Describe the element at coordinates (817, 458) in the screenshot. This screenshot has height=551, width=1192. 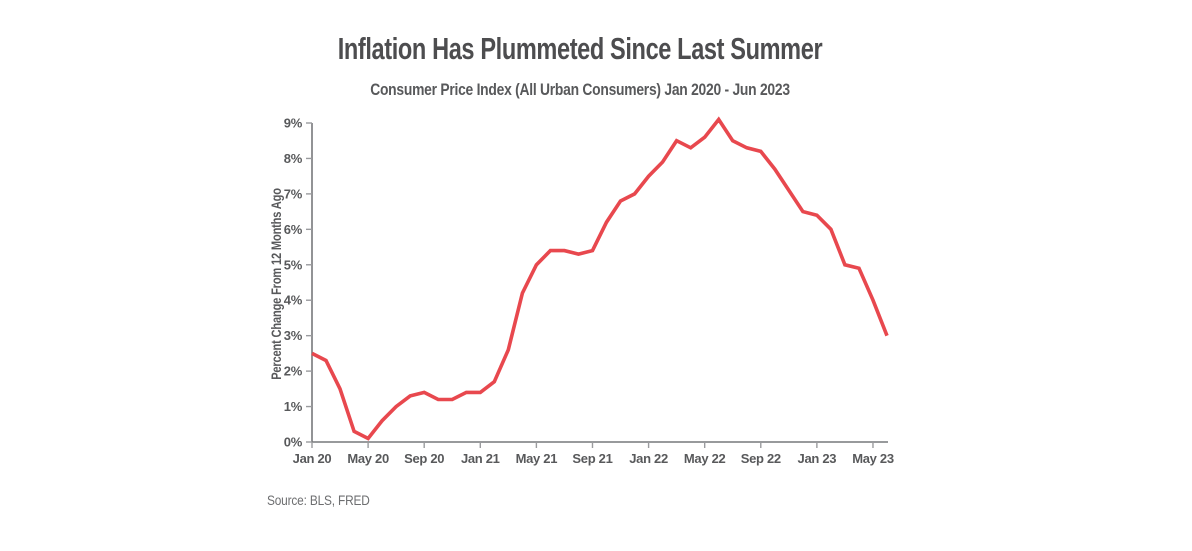
I see `x-tick-label: Jan 23` at that location.